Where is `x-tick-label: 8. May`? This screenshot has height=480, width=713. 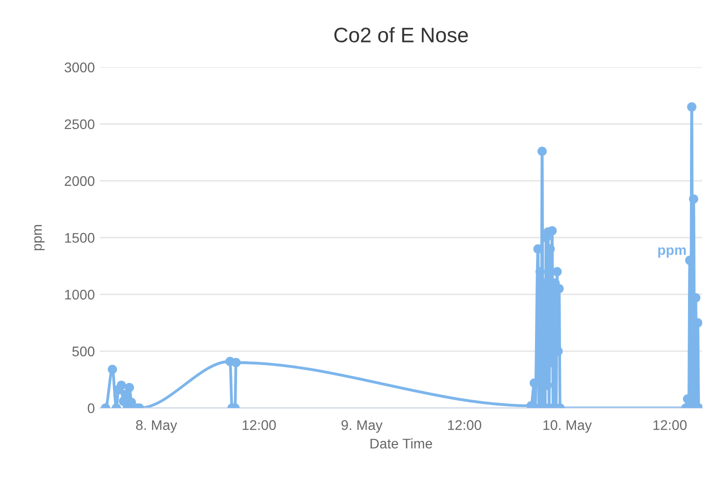
x-tick-label: 8. May is located at coordinates (157, 426).